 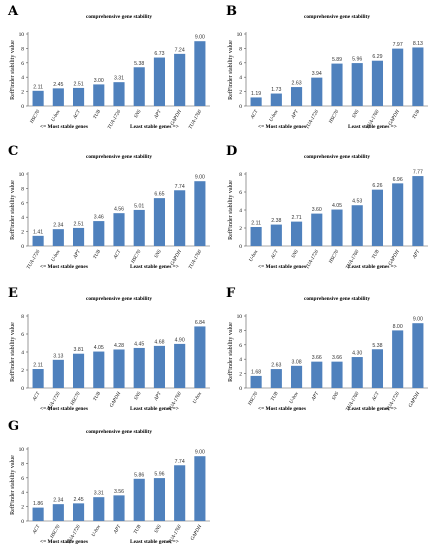 What do you see at coordinates (418, 173) in the screenshot?
I see `data-label: 7.77` at bounding box center [418, 173].